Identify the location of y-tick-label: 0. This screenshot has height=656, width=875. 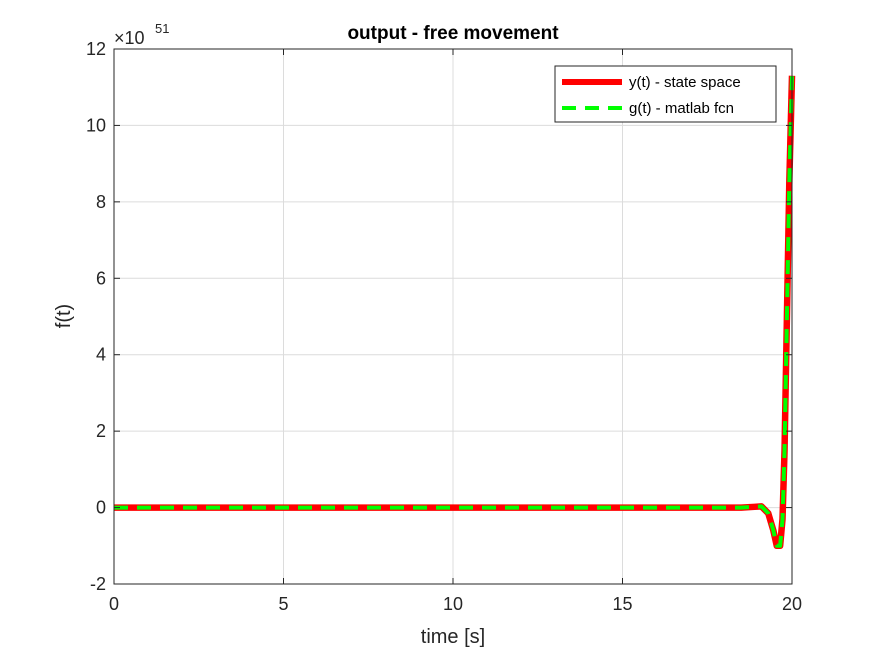
(101, 508).